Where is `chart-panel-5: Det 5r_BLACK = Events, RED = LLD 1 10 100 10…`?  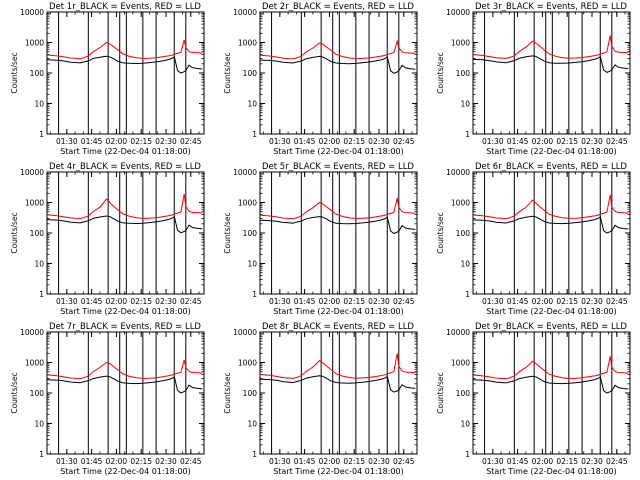
chart-panel-5: Det 5r_BLACK = Events, RED = LLD 1 10 100 10… is located at coordinates (320, 239).